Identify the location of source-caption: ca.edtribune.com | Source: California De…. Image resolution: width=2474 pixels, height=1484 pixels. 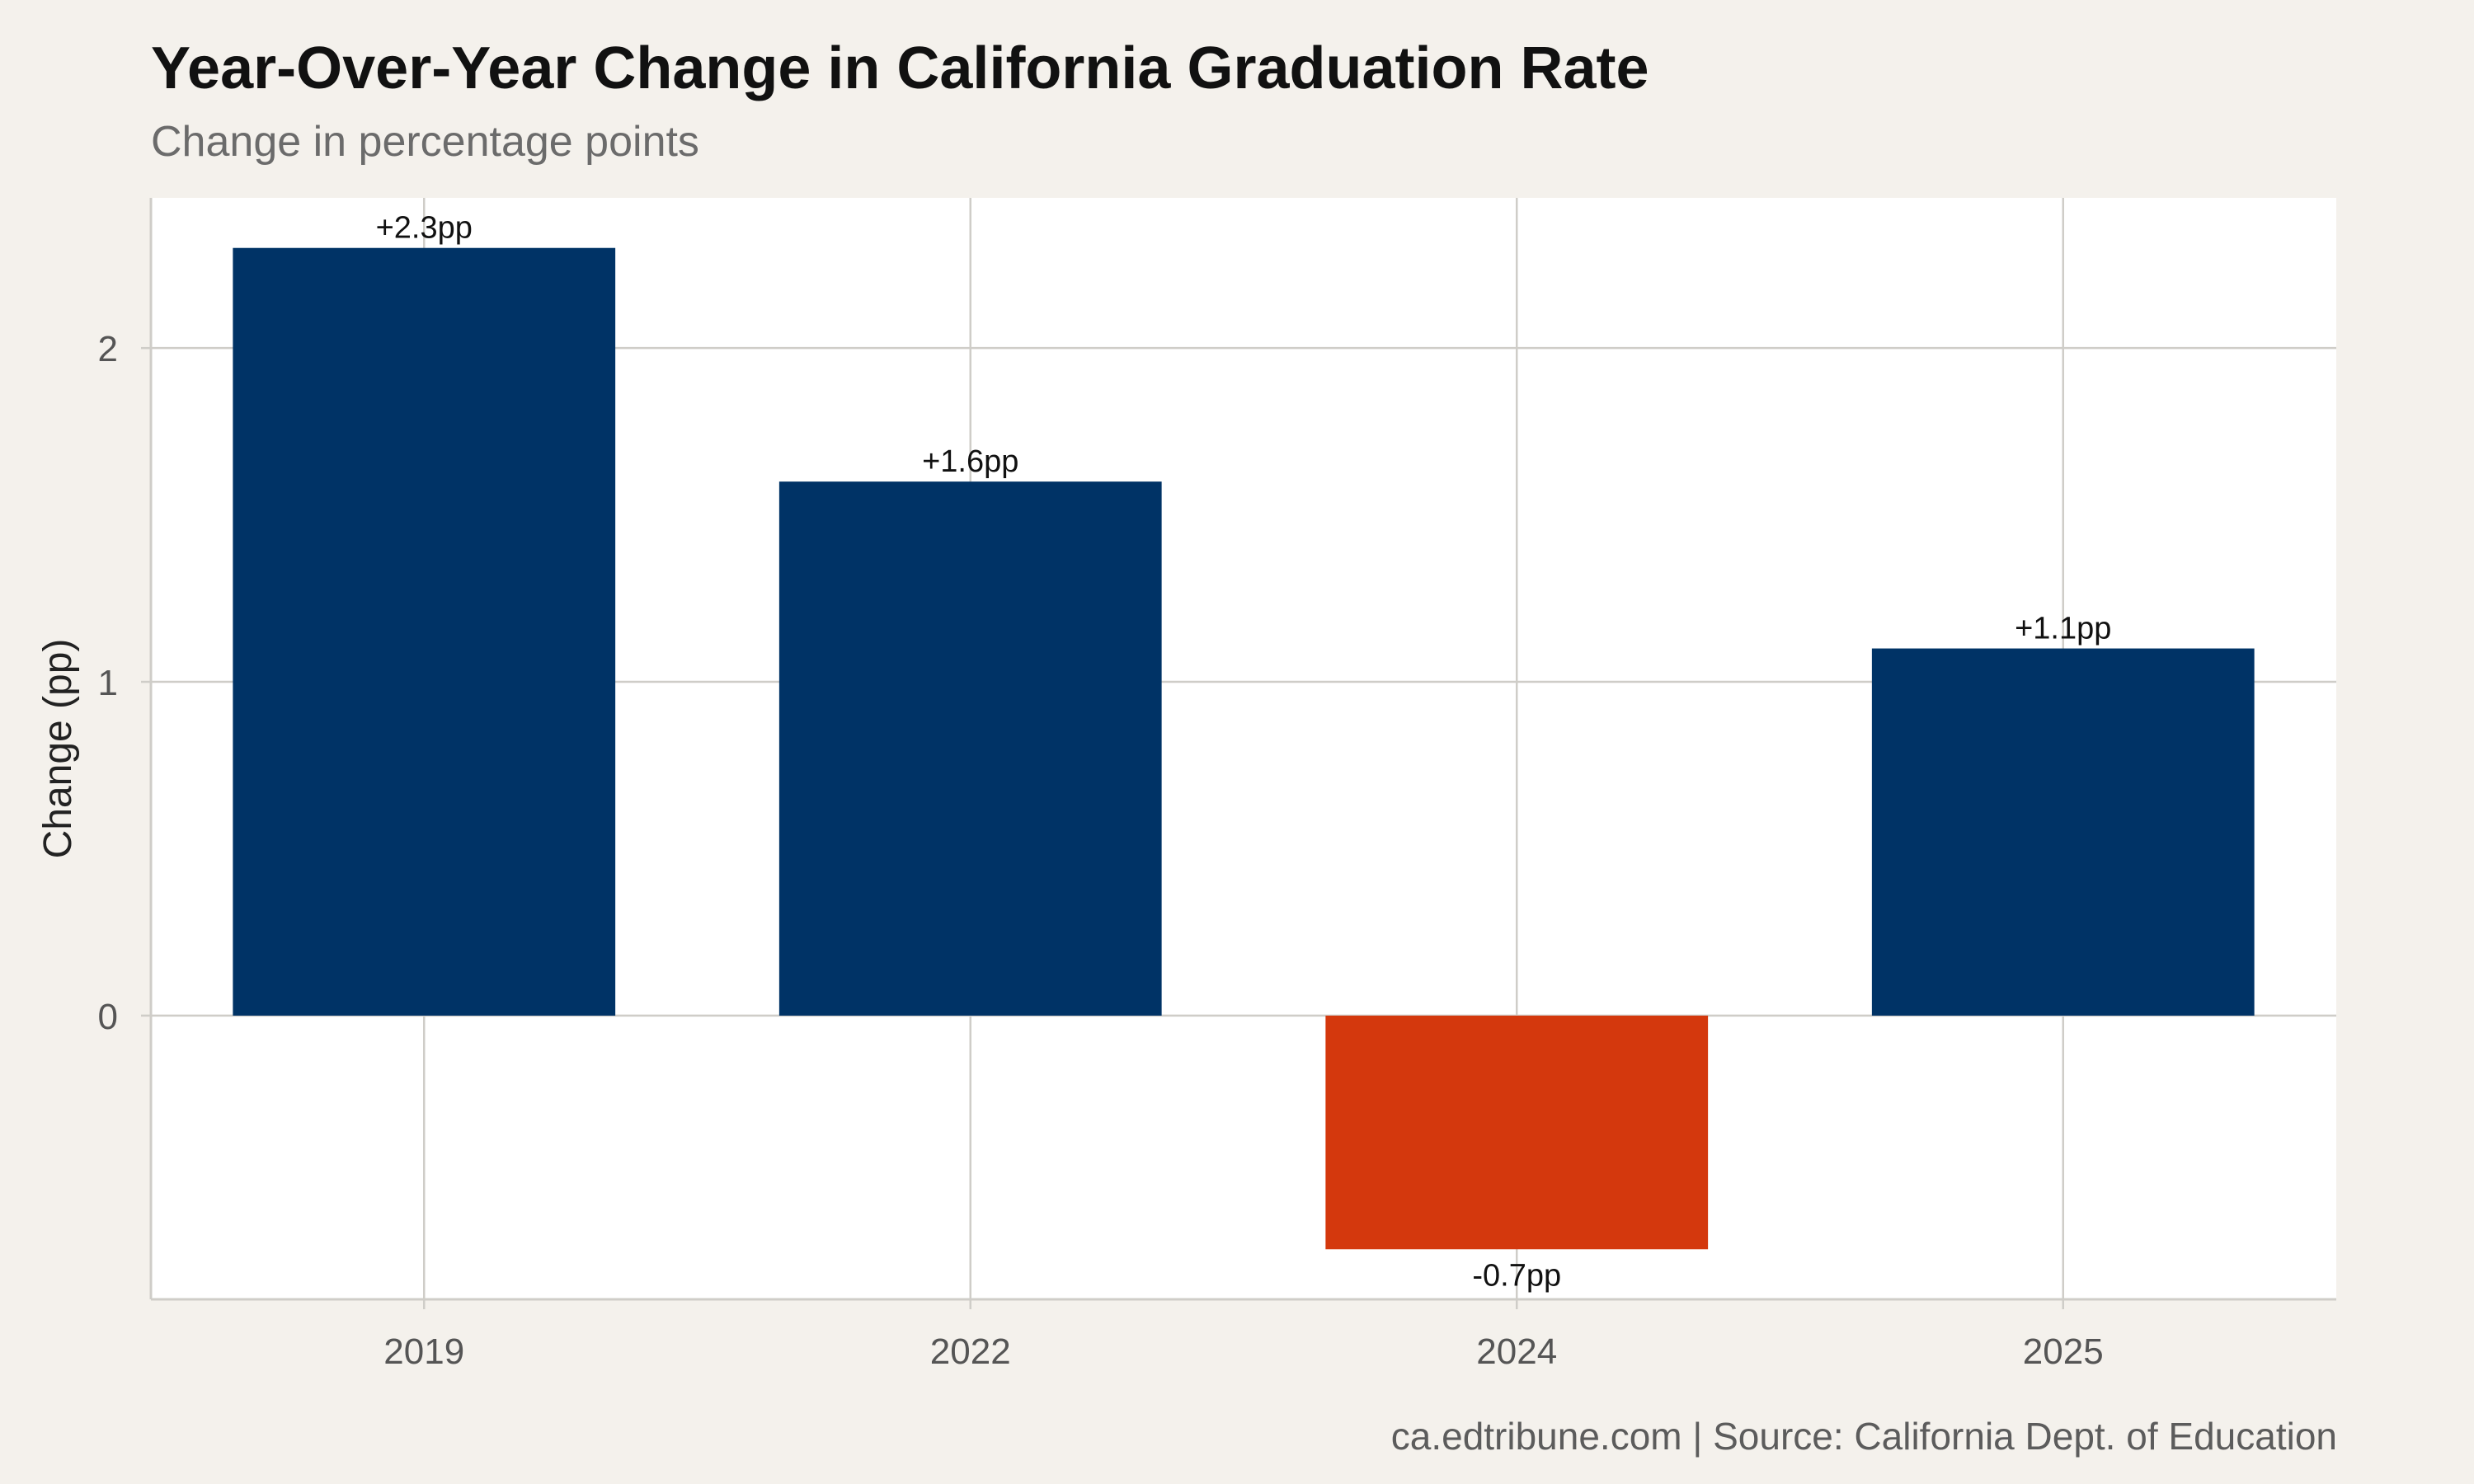
(1863, 1436).